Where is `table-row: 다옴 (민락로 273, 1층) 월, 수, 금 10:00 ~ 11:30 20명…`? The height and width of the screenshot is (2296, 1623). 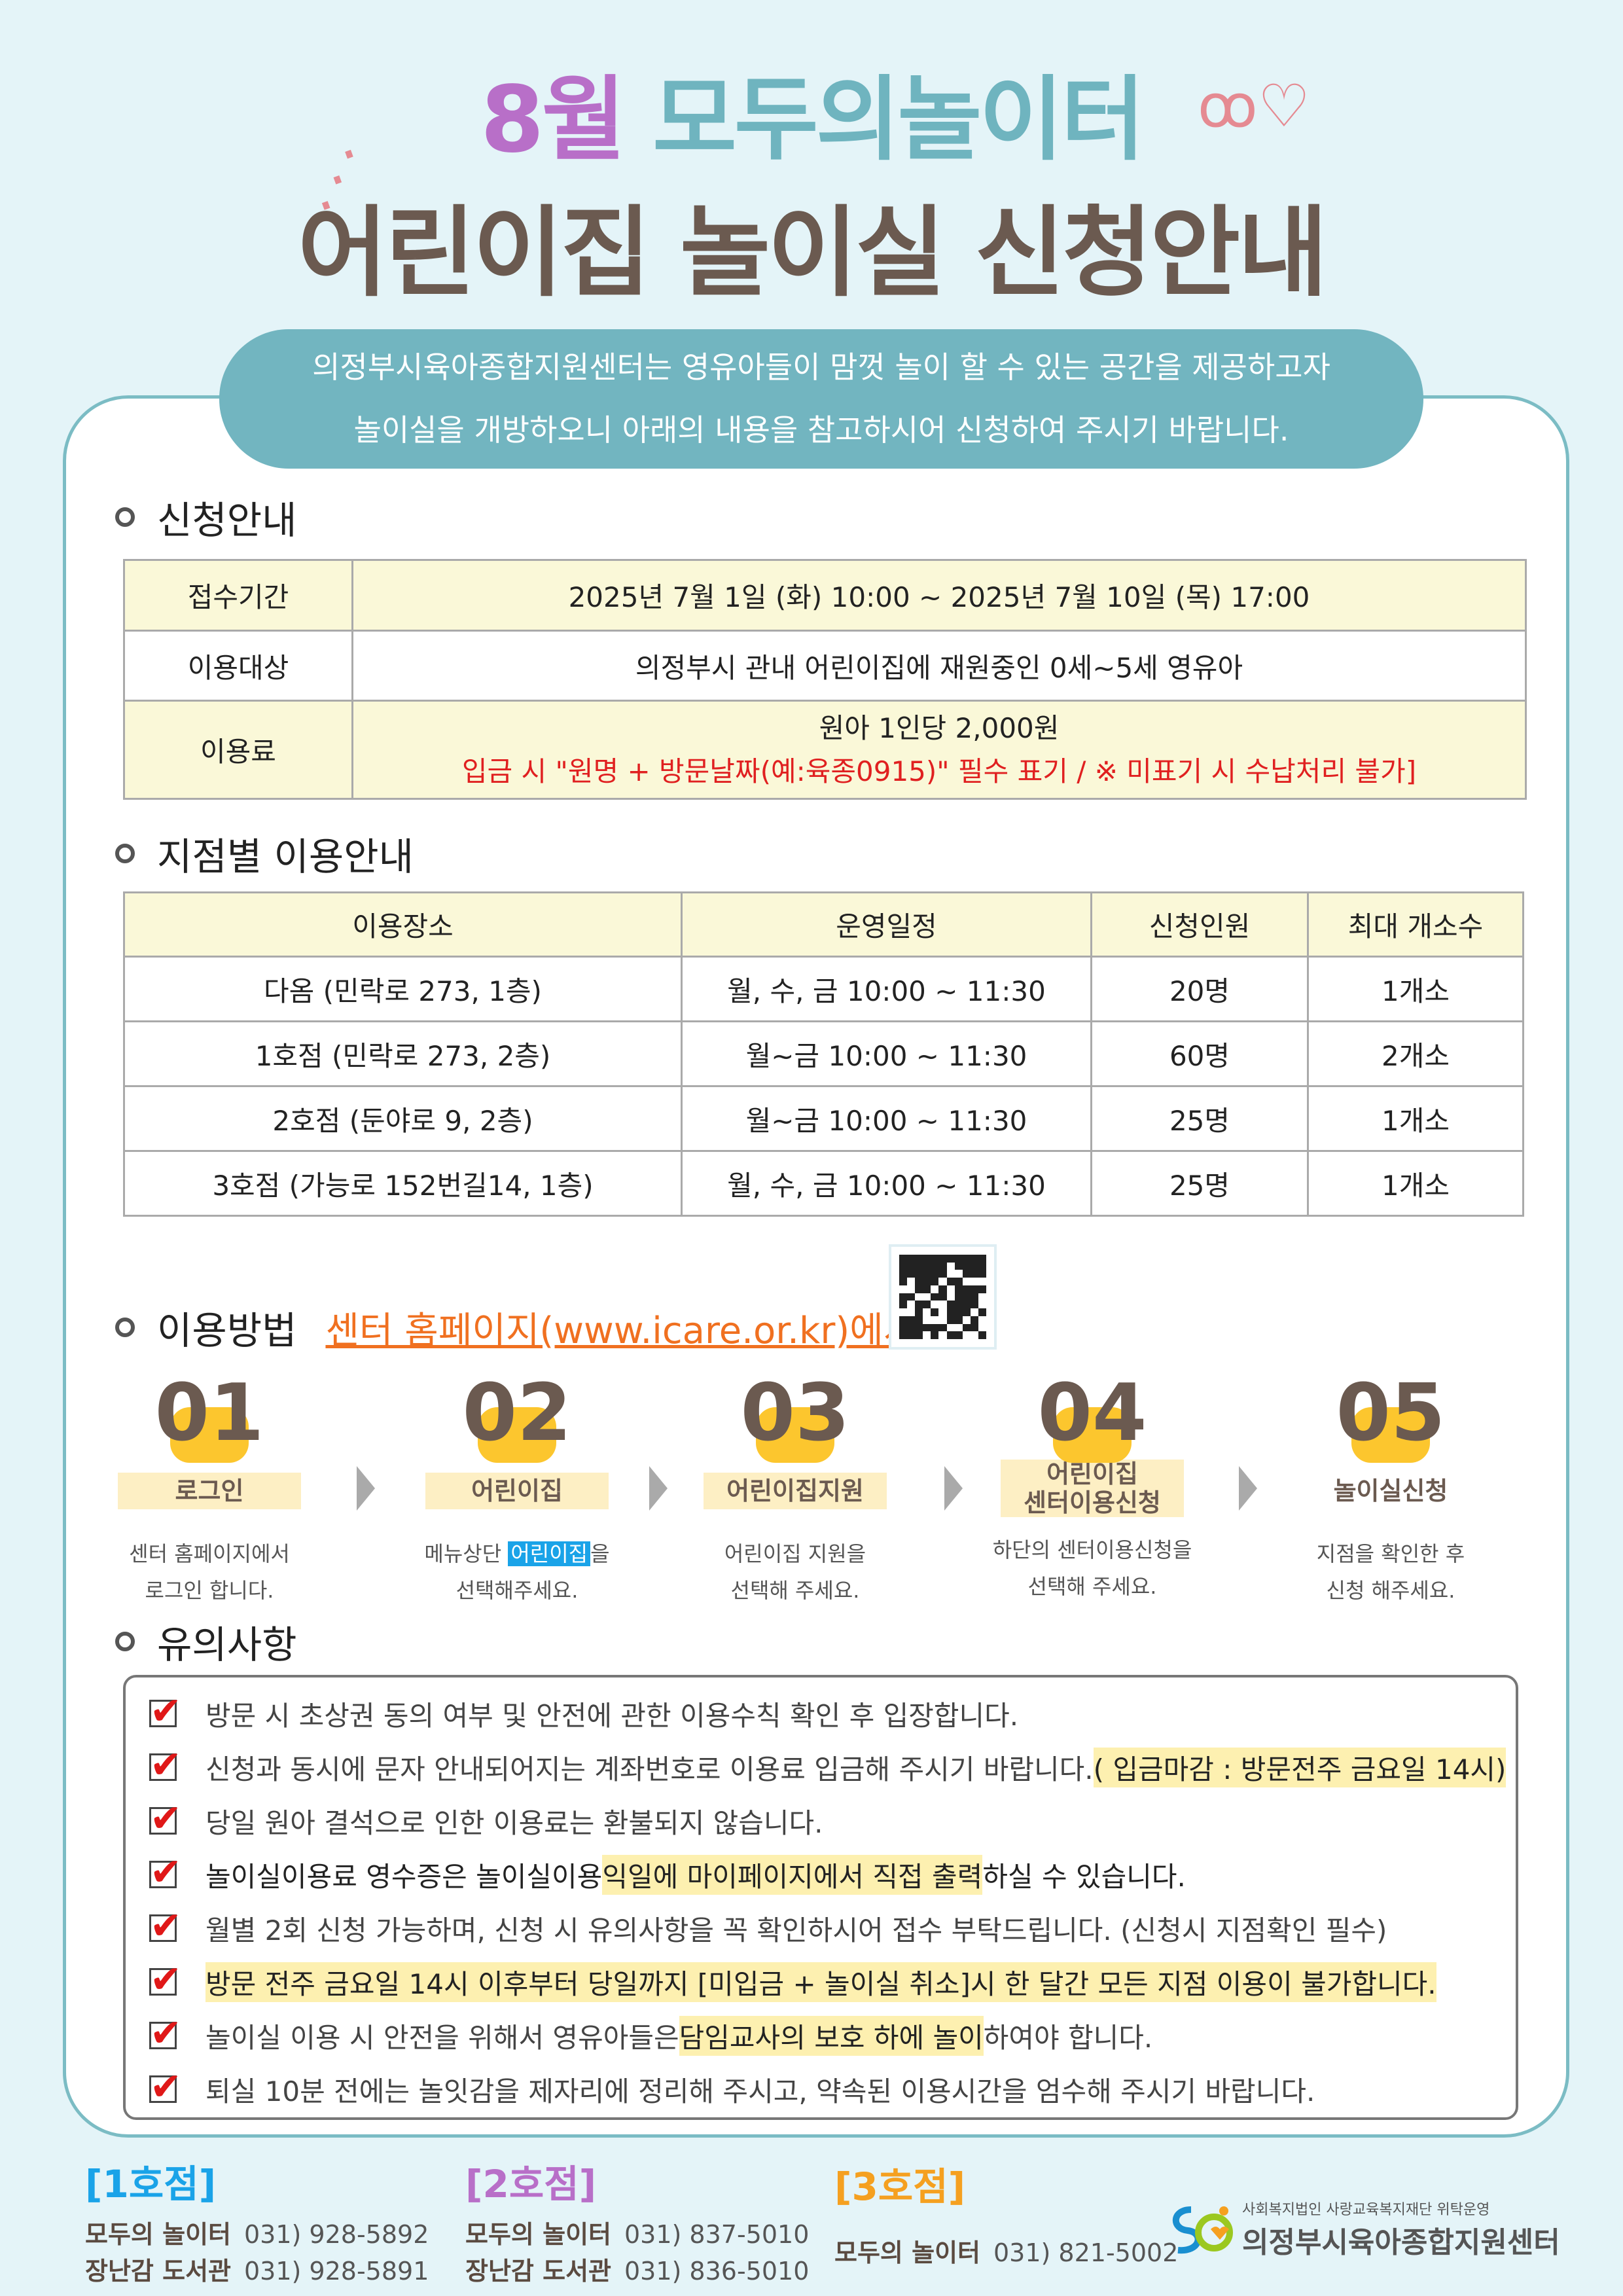 table-row: 다옴 (민락로 273, 1층) 월, 수, 금 10:00 ~ 11:30 20명… is located at coordinates (823, 989).